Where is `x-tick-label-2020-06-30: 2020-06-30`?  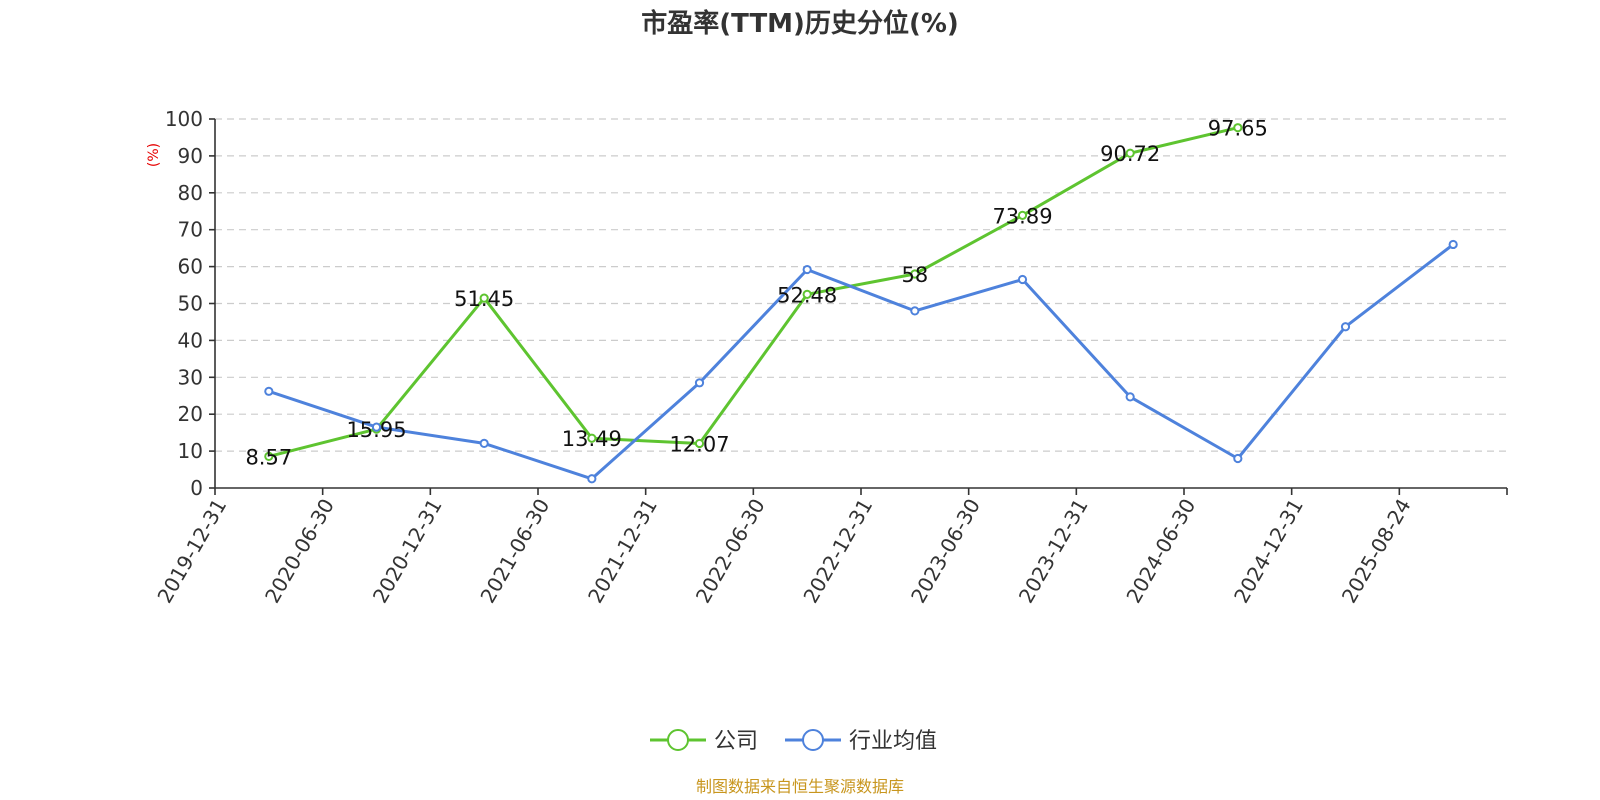
x-tick-label-2020-06-30: 2020-06-30 is located at coordinates (299, 551).